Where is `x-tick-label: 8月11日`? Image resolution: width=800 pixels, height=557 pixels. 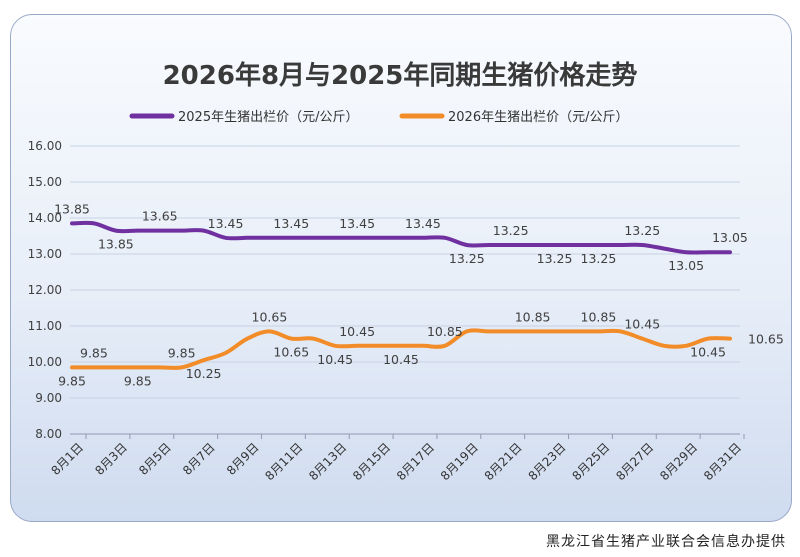
x-tick-label: 8月11日 is located at coordinates (283, 461).